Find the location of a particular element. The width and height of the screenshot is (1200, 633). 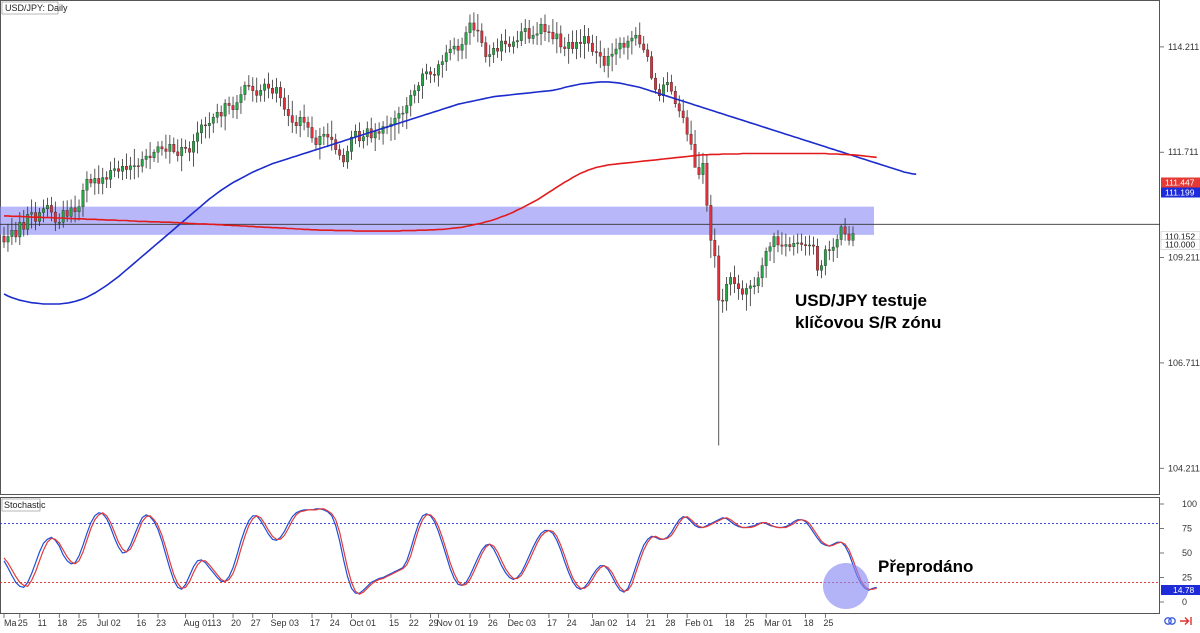

time-tick-label: Mar 01 is located at coordinates (778, 623).